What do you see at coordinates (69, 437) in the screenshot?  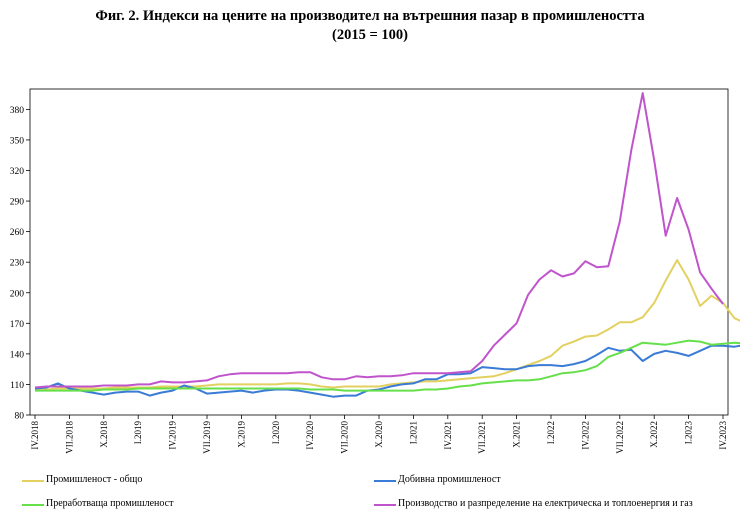 I see `x-tick-label: VII.2018` at bounding box center [69, 437].